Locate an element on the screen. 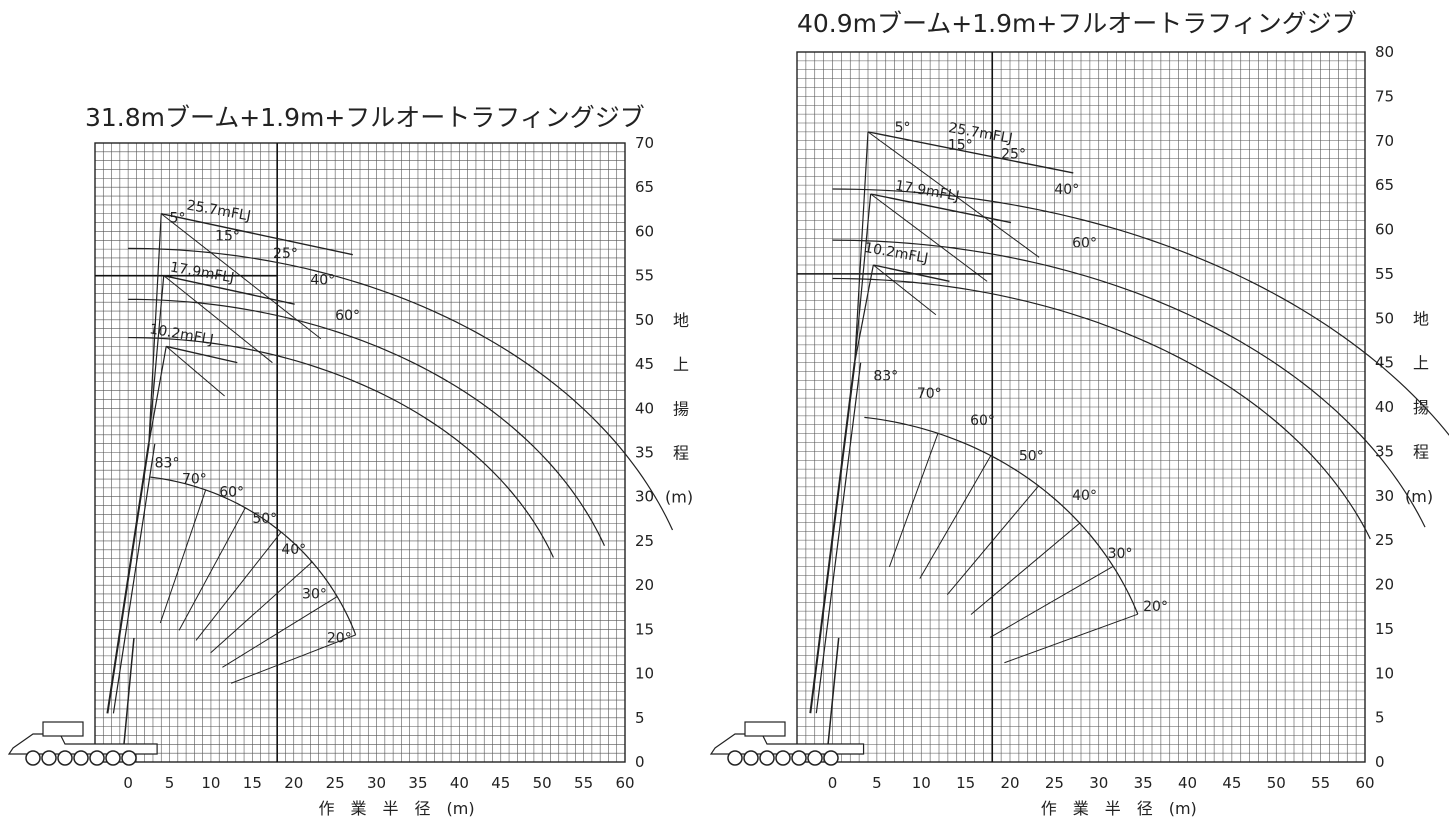 The image size is (1449, 823). x-tick-label: 30 is located at coordinates (1098, 783).